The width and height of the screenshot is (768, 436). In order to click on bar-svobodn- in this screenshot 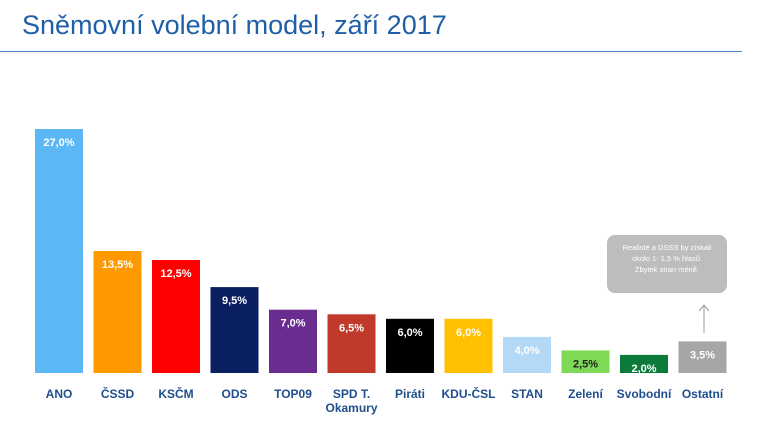, I will do `click(644, 363)`.